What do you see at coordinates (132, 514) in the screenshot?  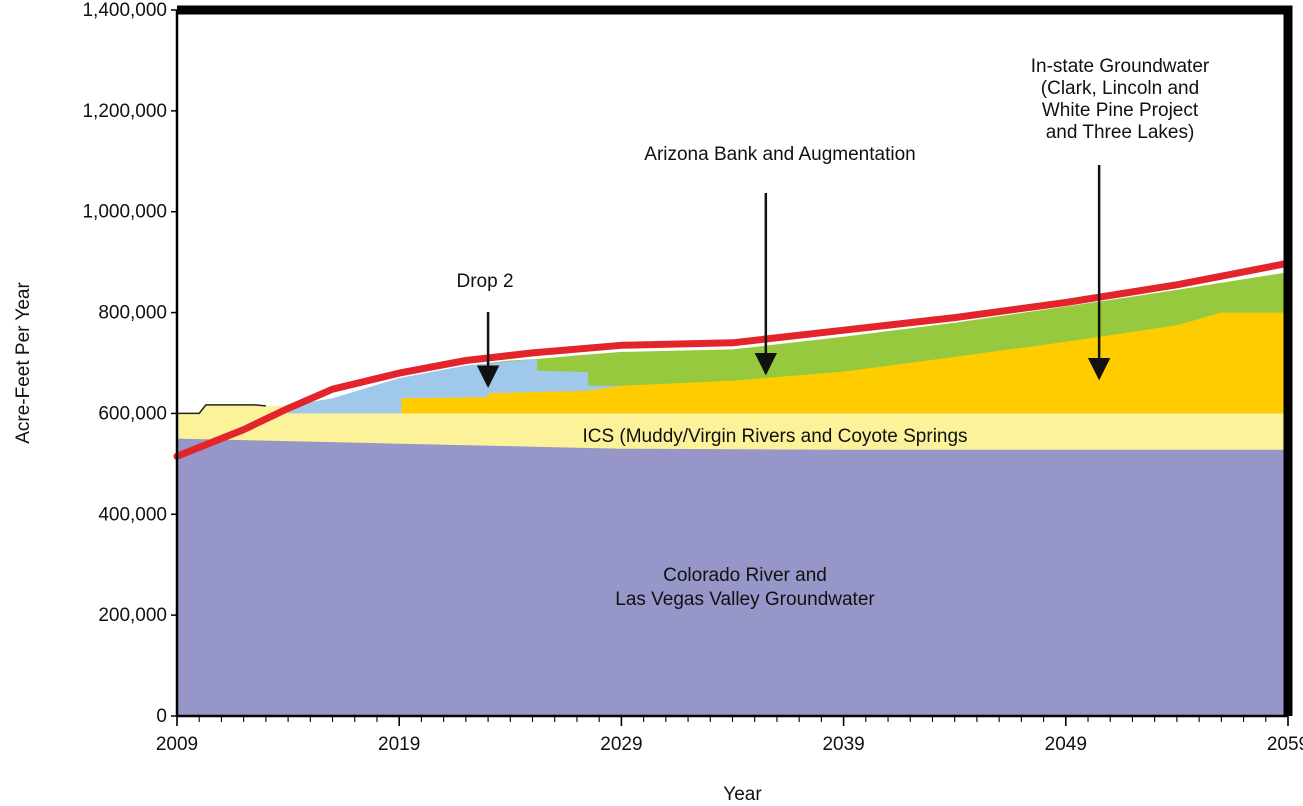 I see `y-tick-label: 400,000` at bounding box center [132, 514].